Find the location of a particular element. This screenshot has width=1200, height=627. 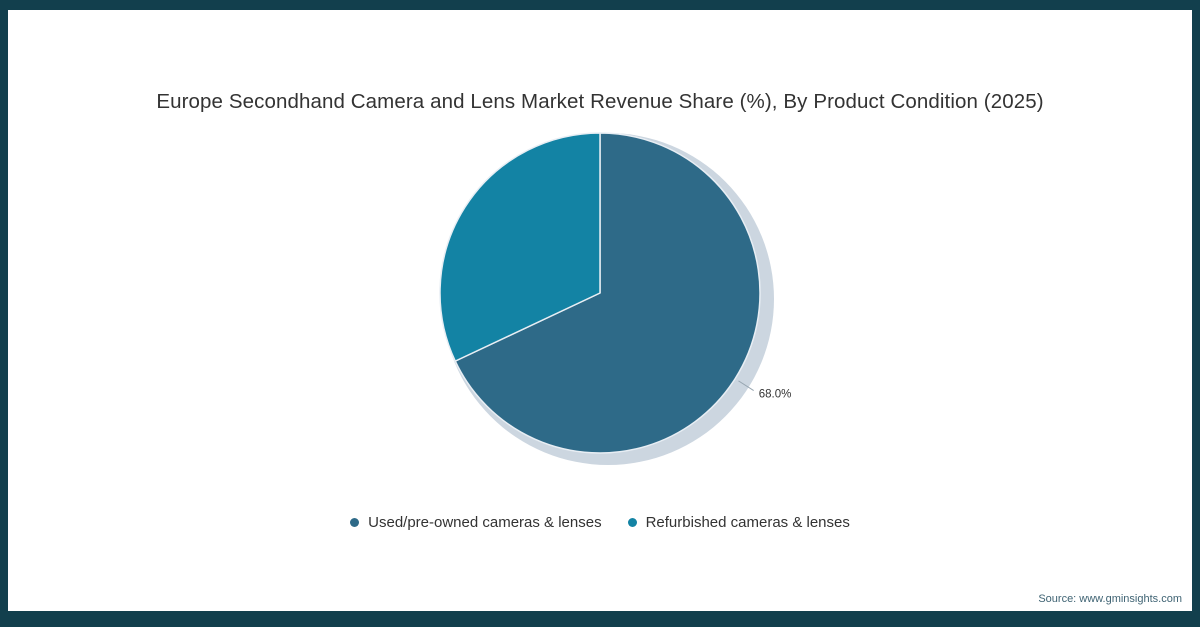

legend-item-refurbished: Refurbished cameras & lenses is located at coordinates (738, 522).